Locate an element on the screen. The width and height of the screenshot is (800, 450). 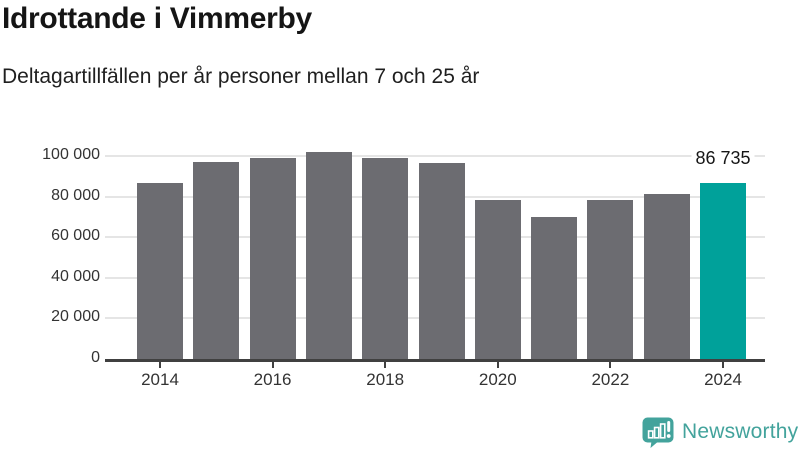
x-axis-tick-label: 2022 is located at coordinates (610, 379).